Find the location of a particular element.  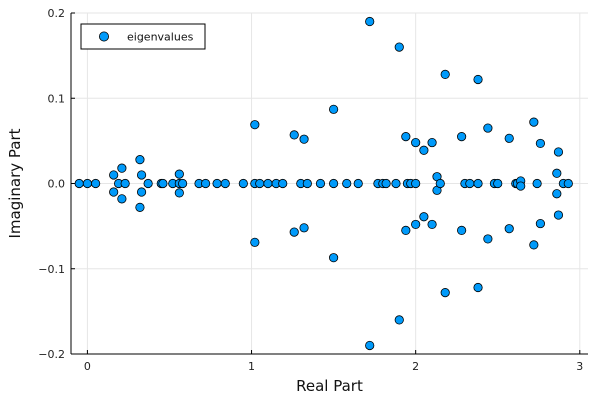

y-tick-label: 0.1 is located at coordinates (57, 98).